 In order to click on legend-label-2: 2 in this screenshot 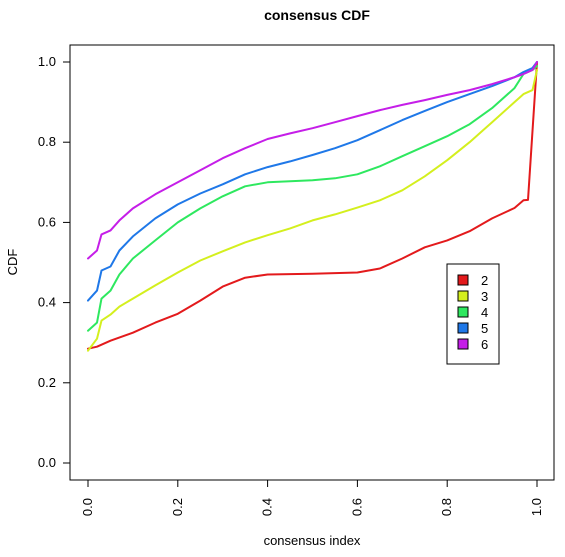, I will do `click(484, 280)`.